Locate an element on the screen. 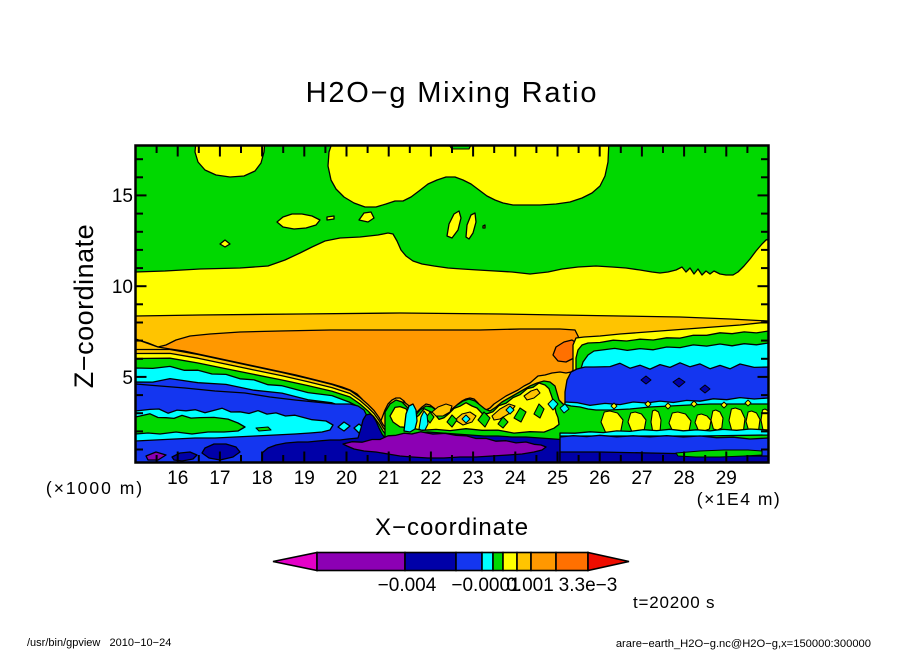 The height and width of the screenshot is (659, 904). svg-text: 28 is located at coordinates (684, 478).